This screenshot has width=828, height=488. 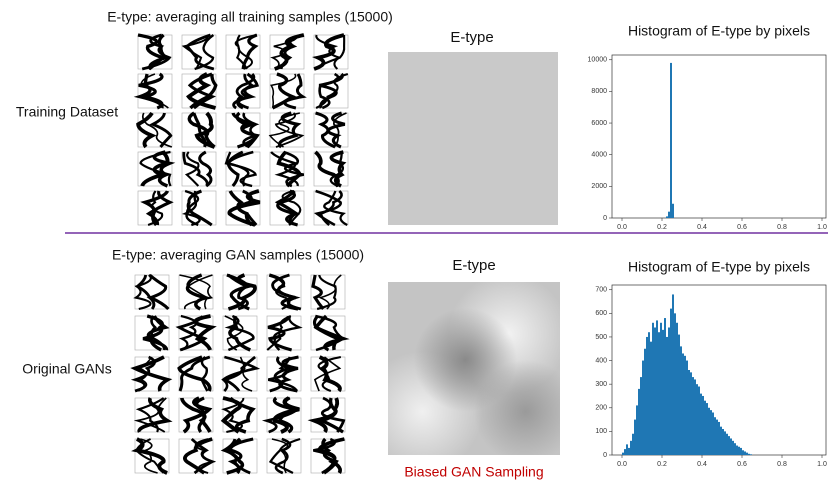 What do you see at coordinates (742, 227) in the screenshot?
I see `x-tick-label: 0.6` at bounding box center [742, 227].